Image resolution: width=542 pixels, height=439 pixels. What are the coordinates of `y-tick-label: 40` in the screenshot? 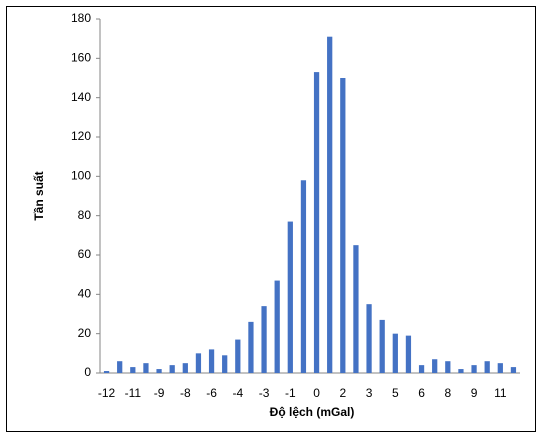 It's located at (85, 294).